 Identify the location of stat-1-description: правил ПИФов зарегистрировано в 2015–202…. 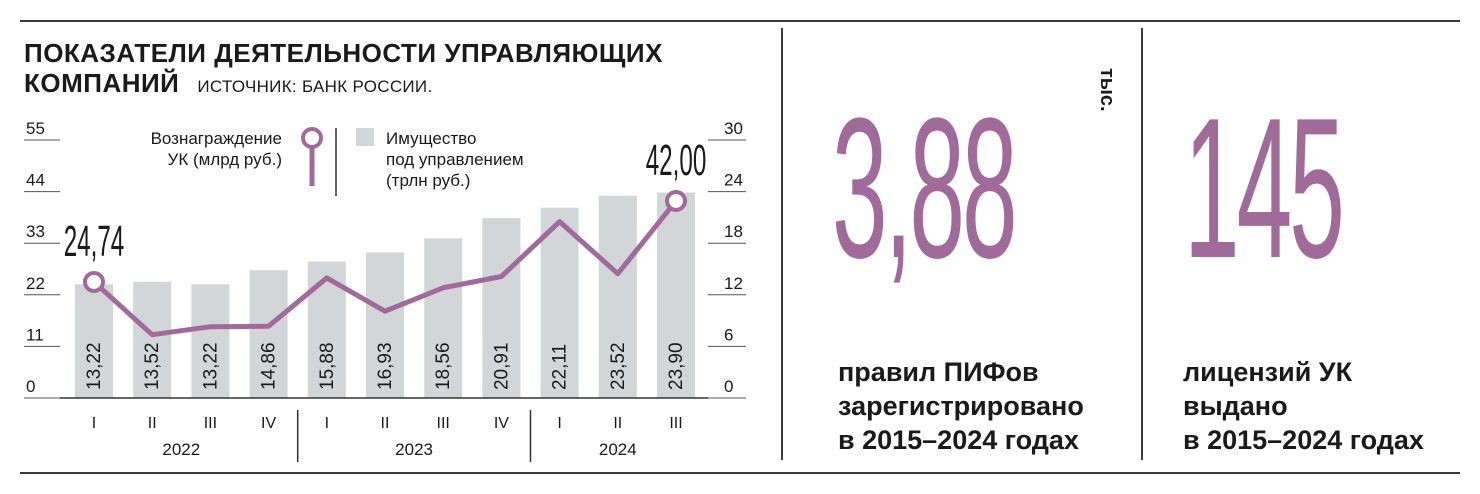
(961, 406).